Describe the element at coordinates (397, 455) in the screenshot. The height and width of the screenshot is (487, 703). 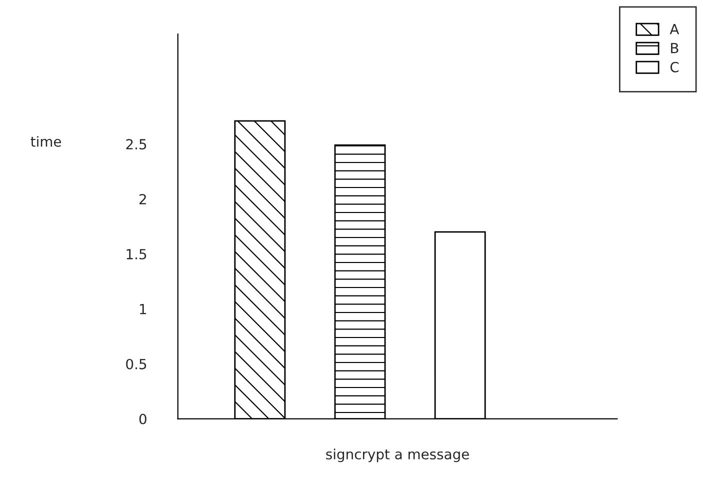
I see `x-axis-title: signcrypt a message` at that location.